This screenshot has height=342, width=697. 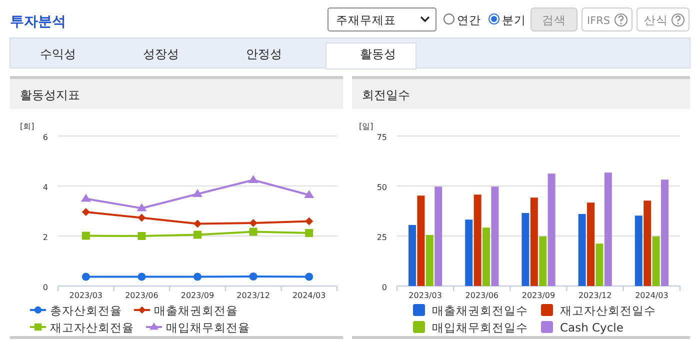 What do you see at coordinates (45, 137) in the screenshot?
I see `y-tick-label: 6` at bounding box center [45, 137].